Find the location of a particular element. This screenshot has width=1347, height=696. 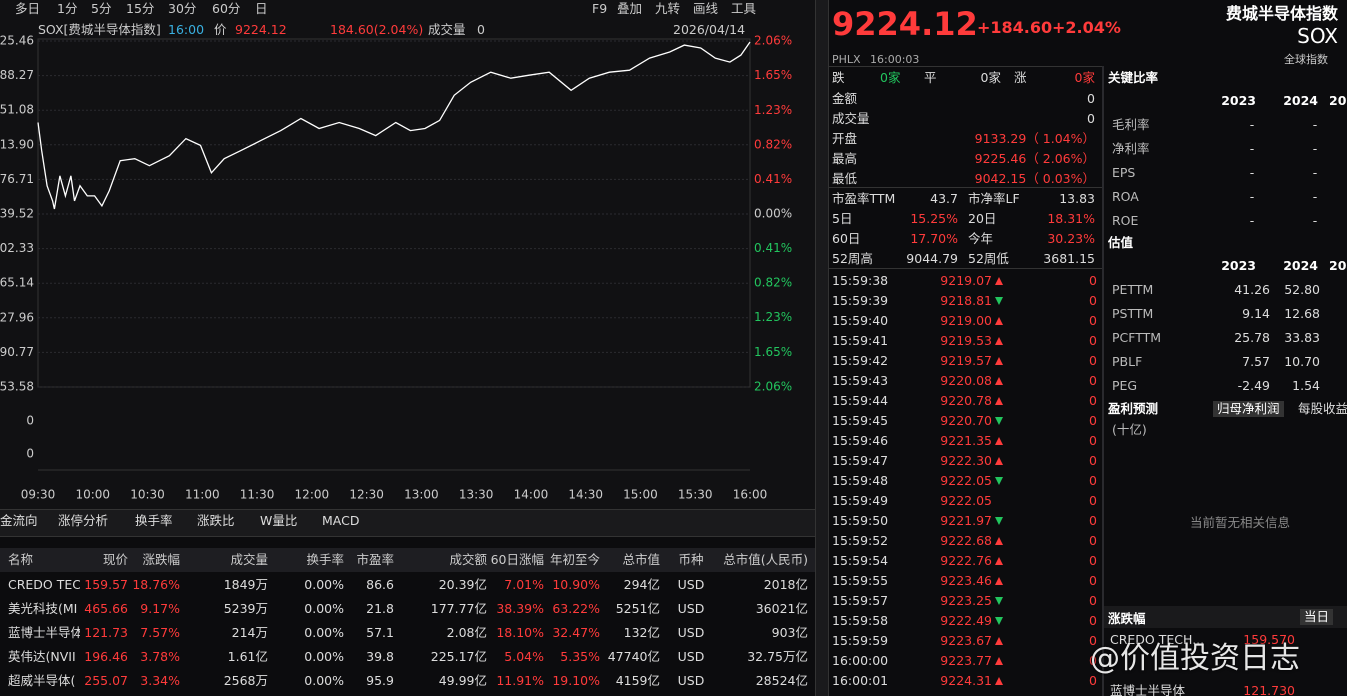

column-header: 换手率 is located at coordinates (325, 559).